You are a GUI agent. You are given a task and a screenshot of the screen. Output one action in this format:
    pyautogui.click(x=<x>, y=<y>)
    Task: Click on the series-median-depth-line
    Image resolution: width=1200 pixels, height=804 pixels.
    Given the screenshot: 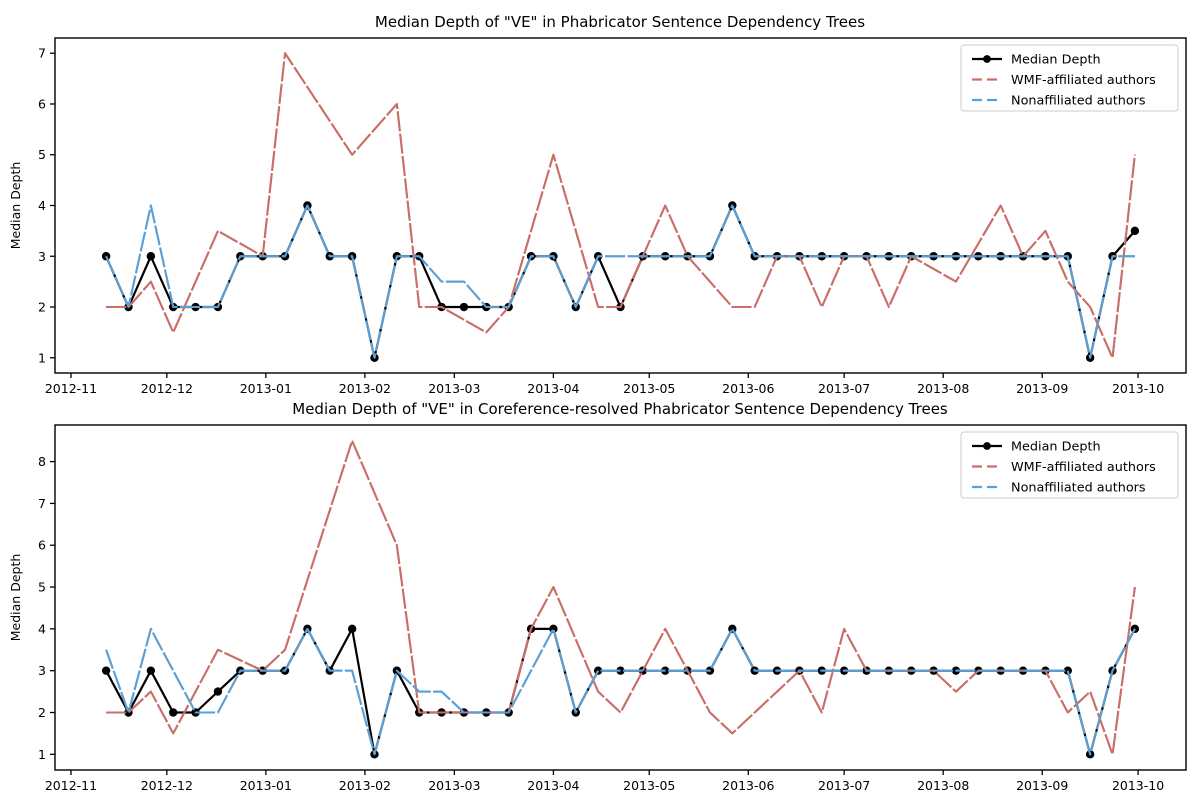 What is the action you would take?
    pyautogui.click(x=620, y=691)
    